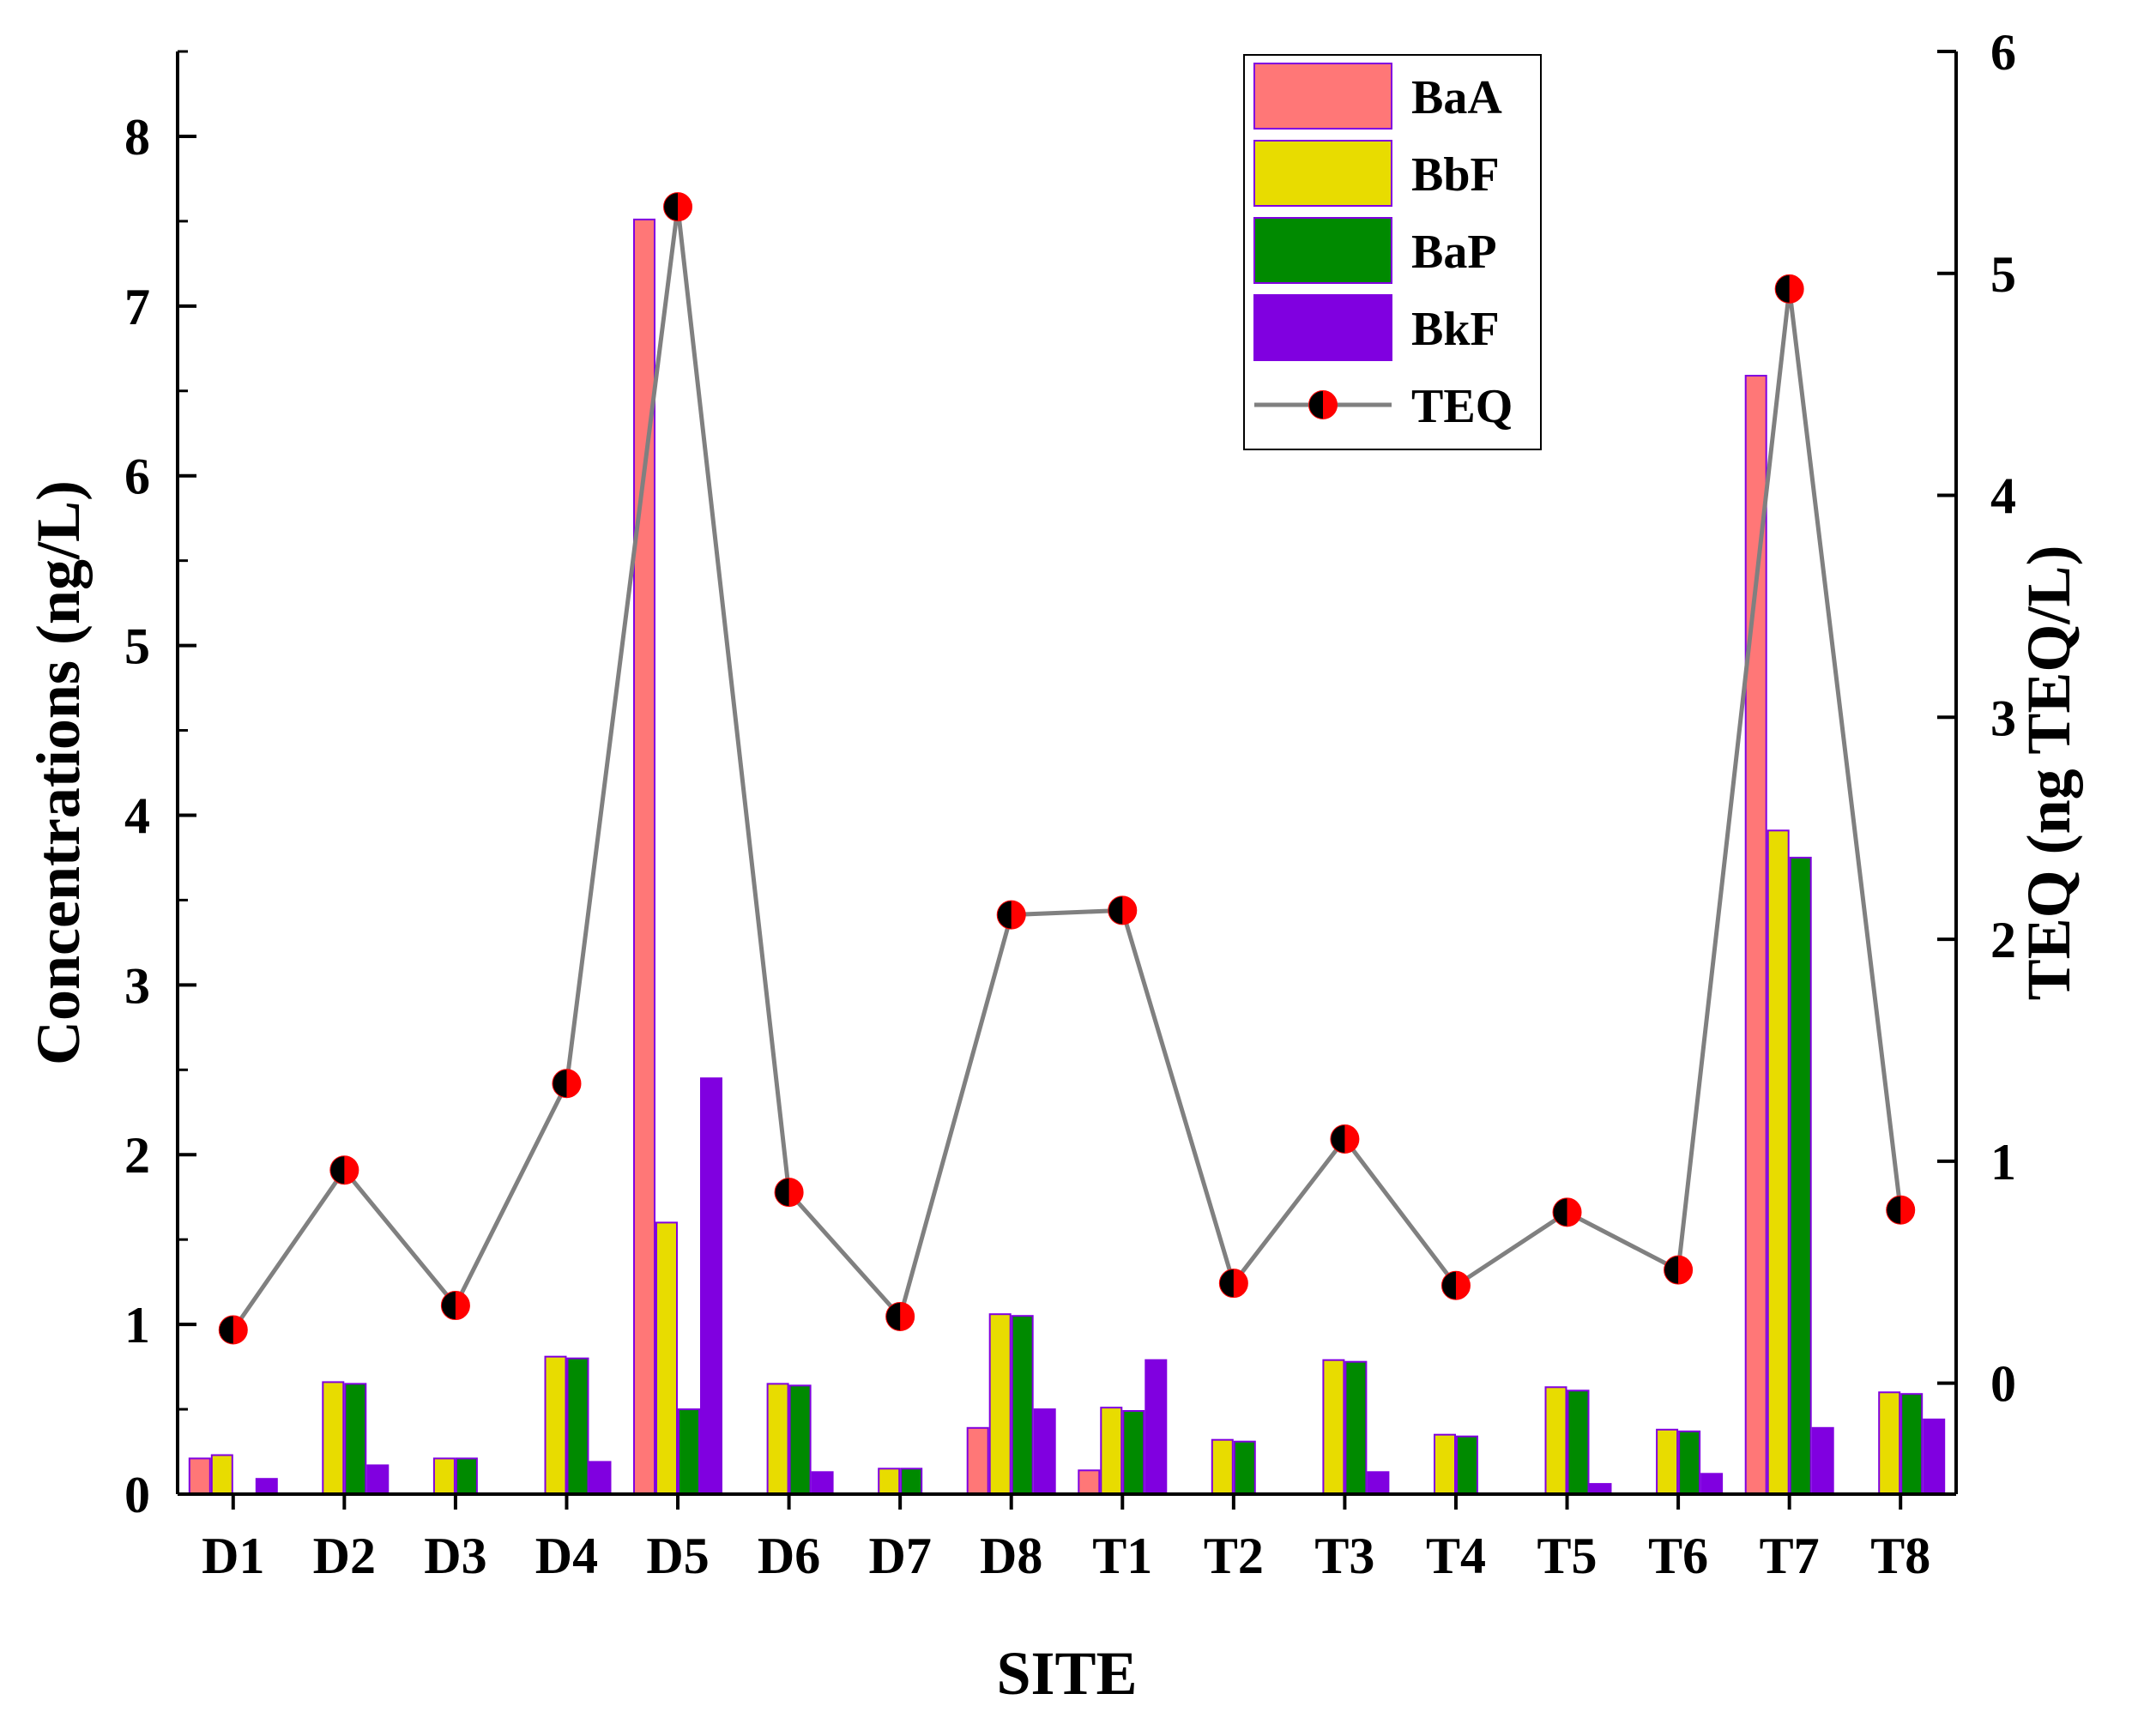 Image resolution: width=2132 pixels, height=1736 pixels. What do you see at coordinates (555, 1425) in the screenshot?
I see `bar-bbf-d4` at bounding box center [555, 1425].